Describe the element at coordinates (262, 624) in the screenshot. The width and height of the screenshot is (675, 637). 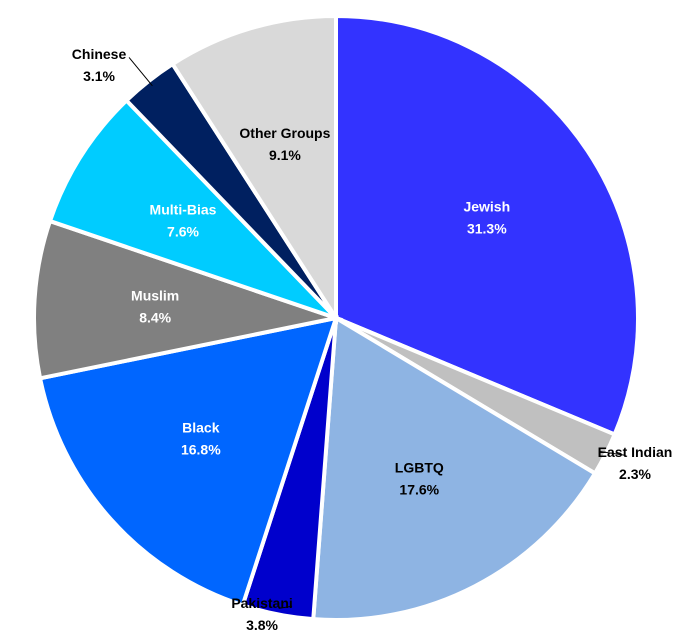
I see `slice-value-label: 3.8%` at that location.